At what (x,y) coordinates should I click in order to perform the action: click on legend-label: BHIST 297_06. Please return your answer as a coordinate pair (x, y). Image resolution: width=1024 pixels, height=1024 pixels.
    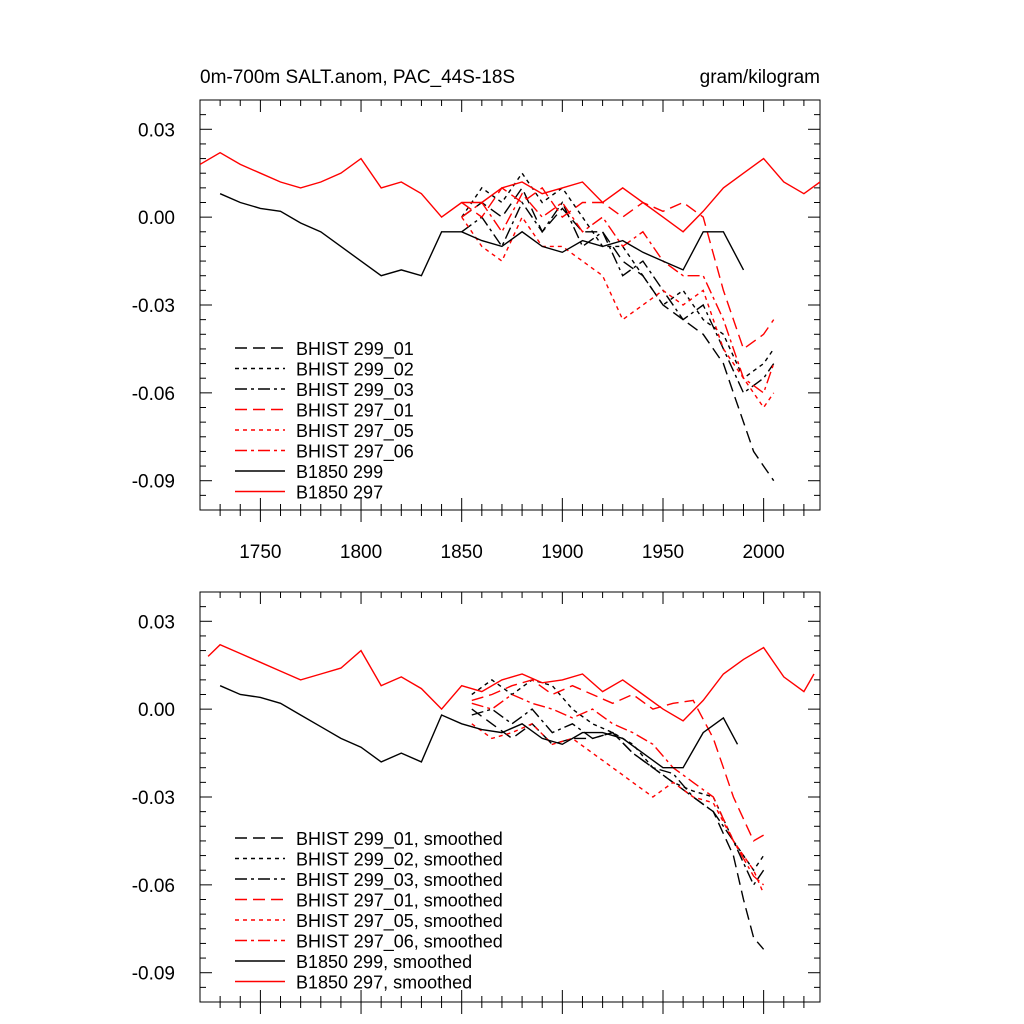
    Looking at the image, I should click on (355, 452).